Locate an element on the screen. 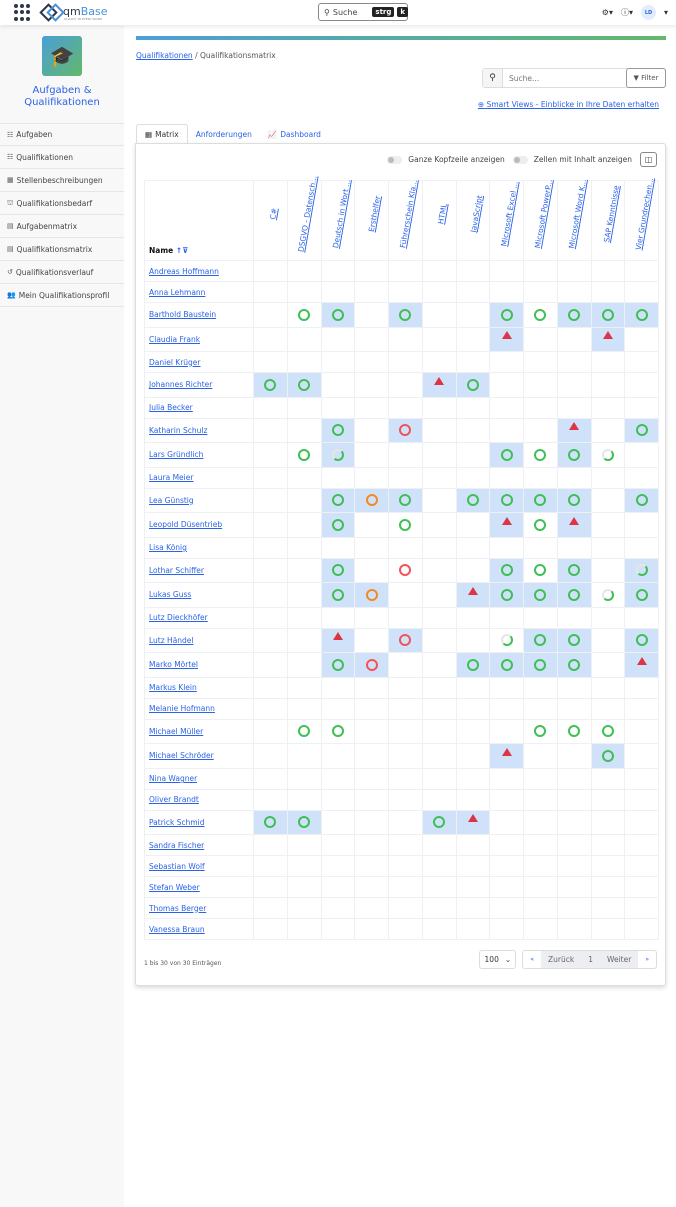 Image resolution: width=676 pixels, height=1207 pixels. sidebar-item-1: ☷ Qualifikationen is located at coordinates (62, 157).